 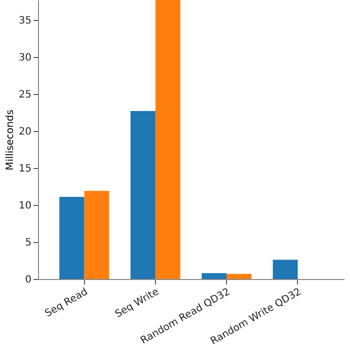 I want to click on y-tick-label: 10, so click(x=25, y=206).